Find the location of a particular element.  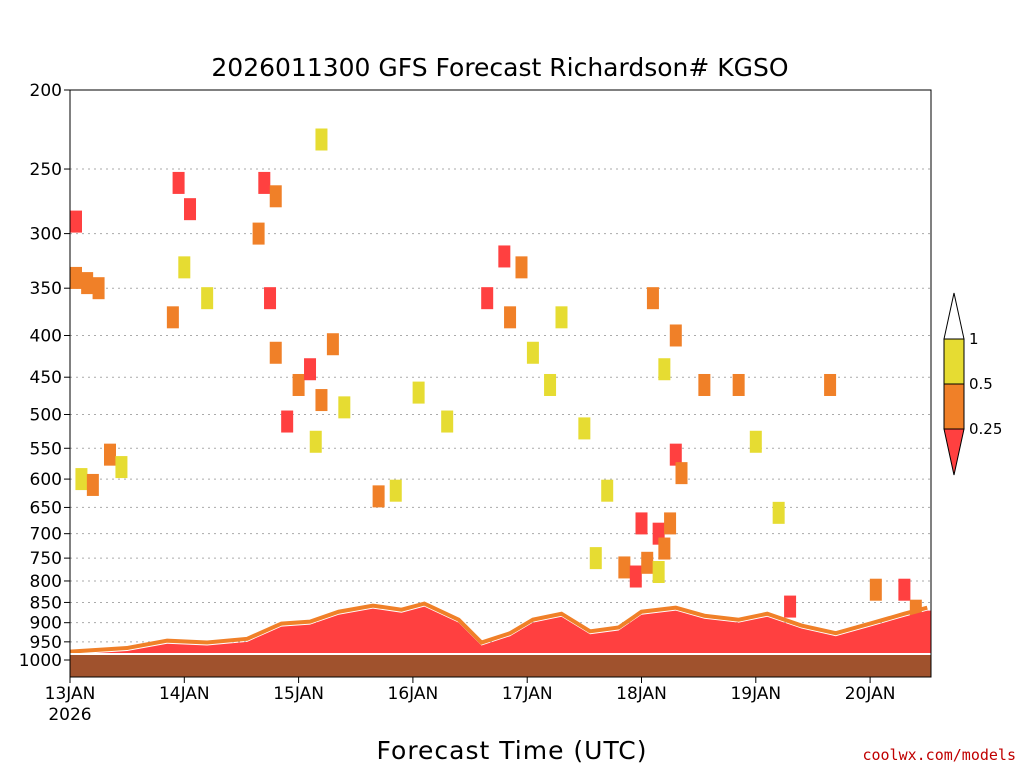

y-tick-label-400: 400 is located at coordinates (46, 336).